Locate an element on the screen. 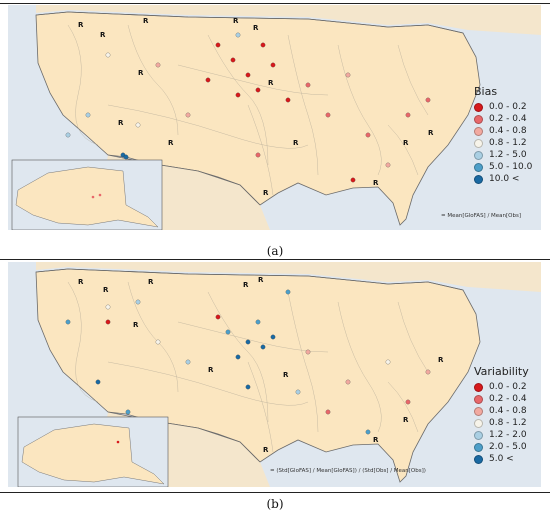  legend-item: 0.2 - 0.4 is located at coordinates (501, 399).